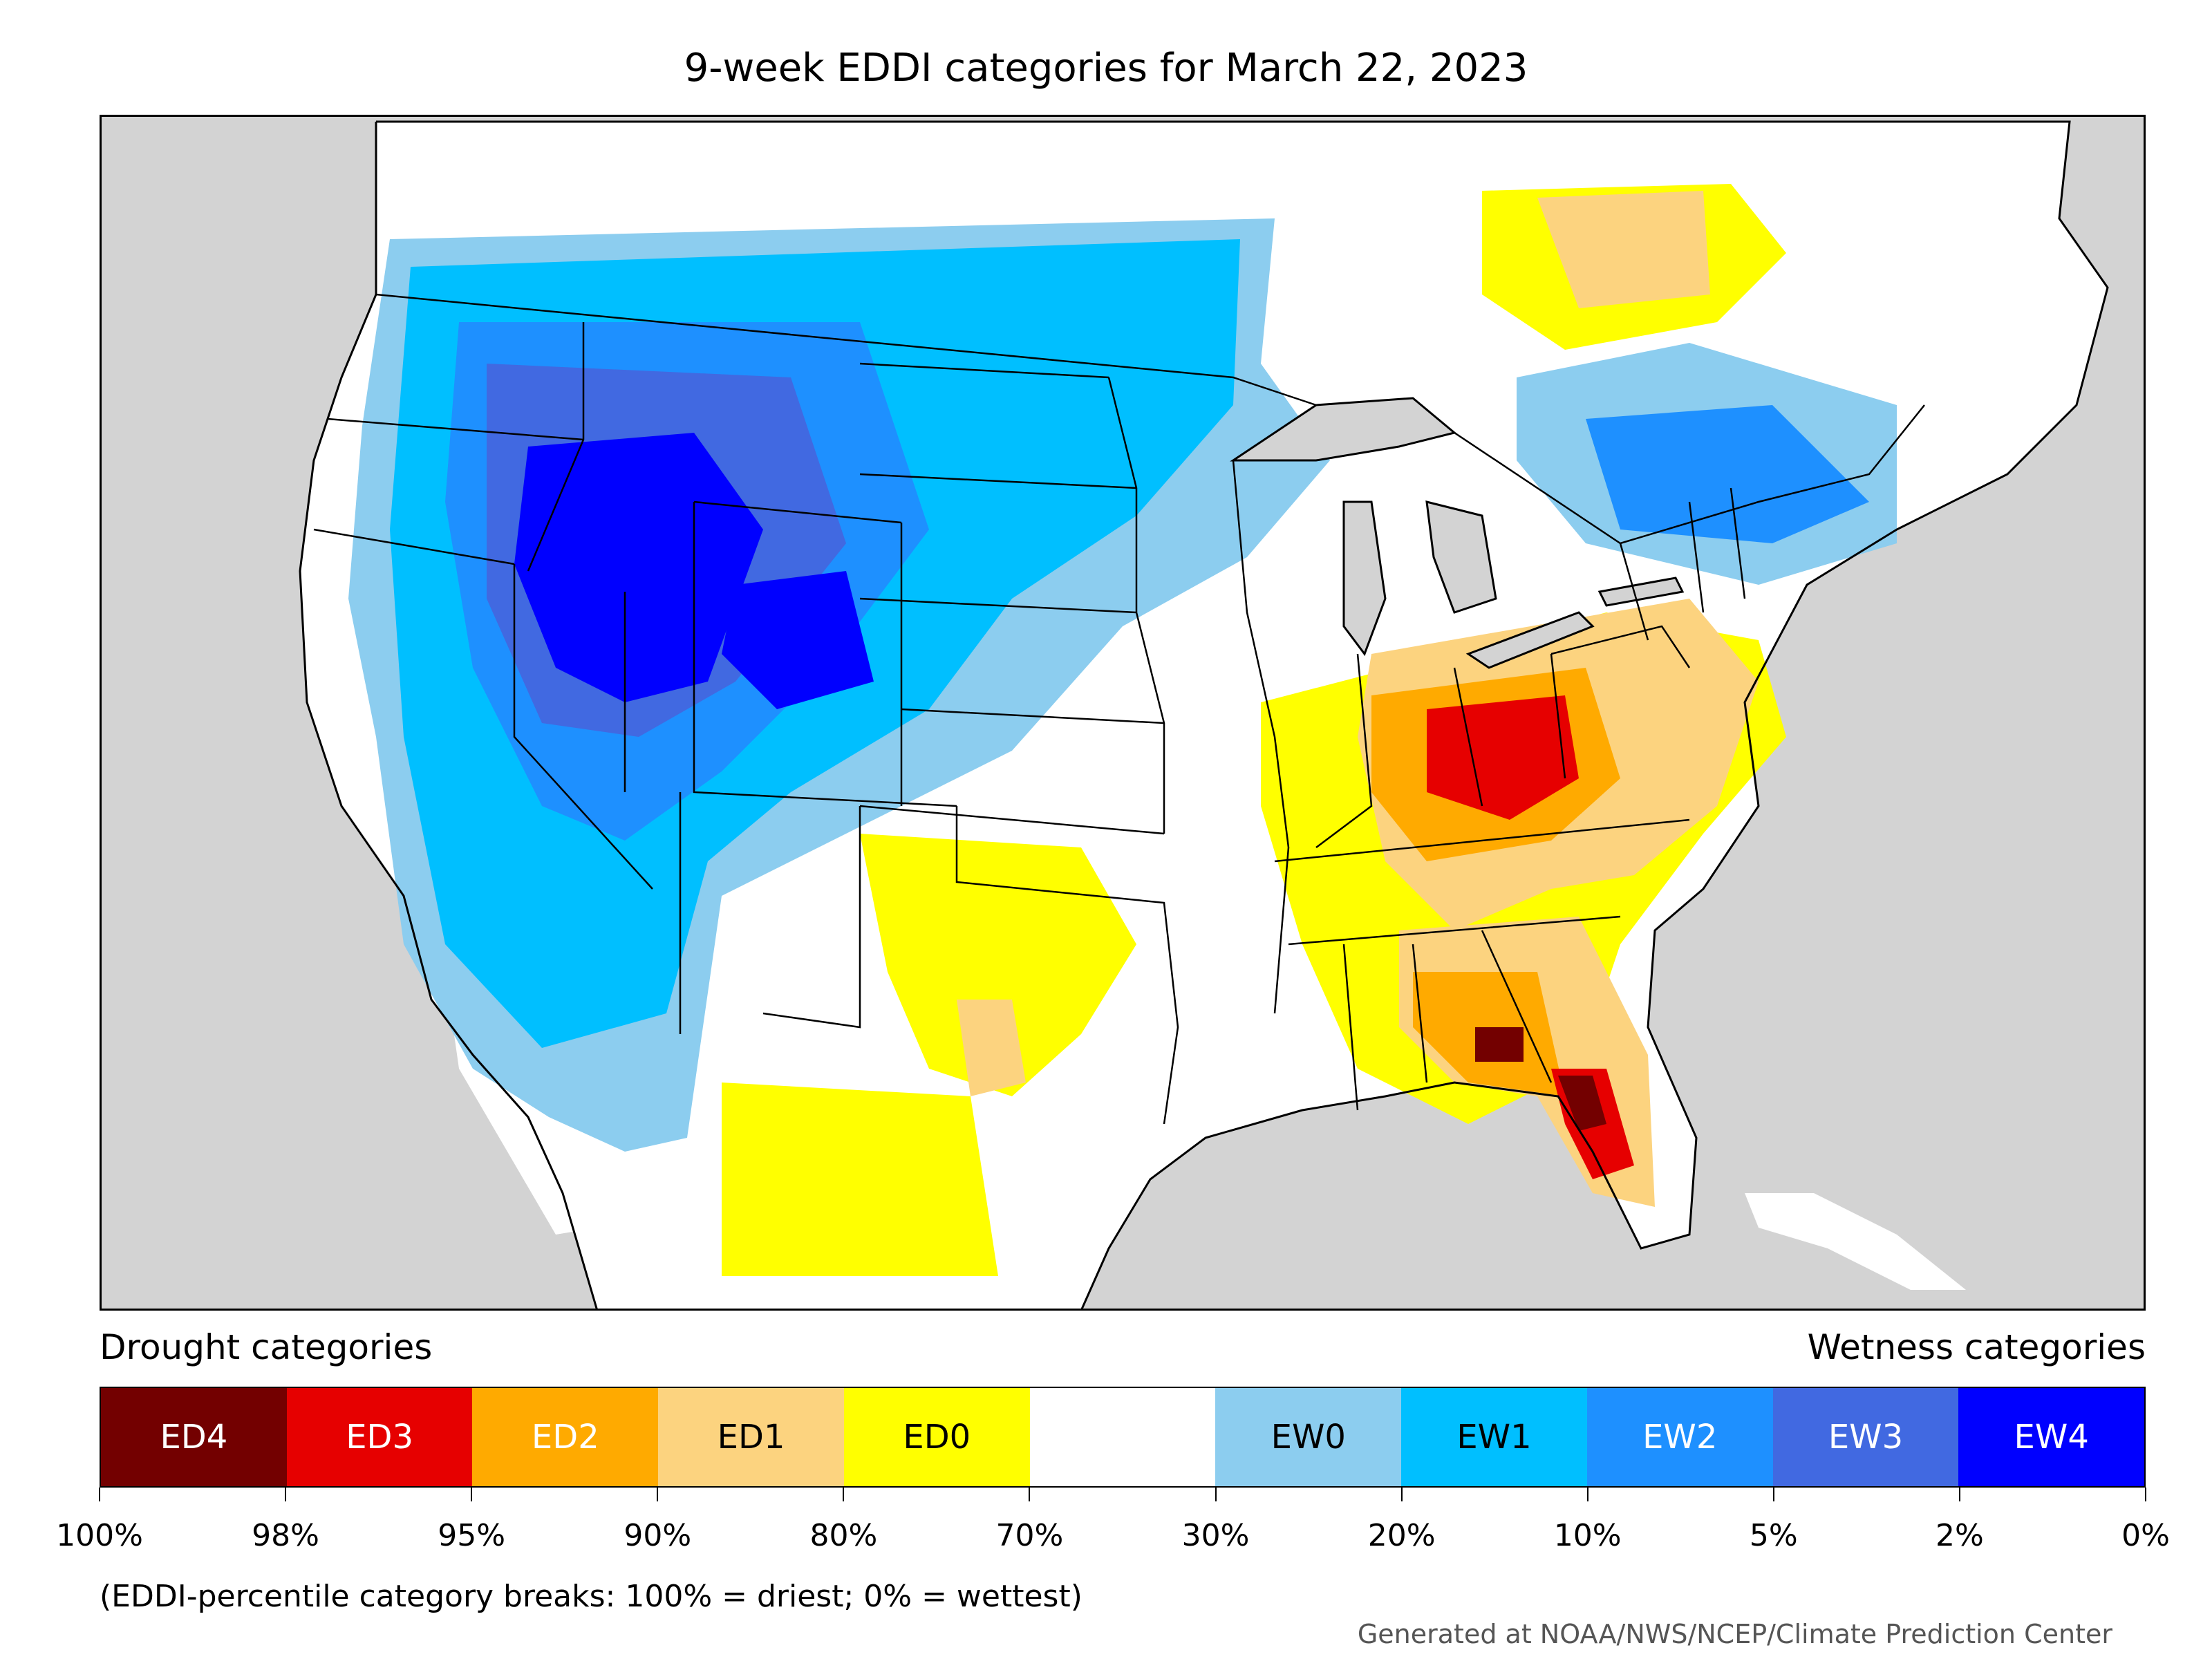  What do you see at coordinates (565, 1437) in the screenshot?
I see `colorbar-cell-ed2: ED2` at bounding box center [565, 1437].